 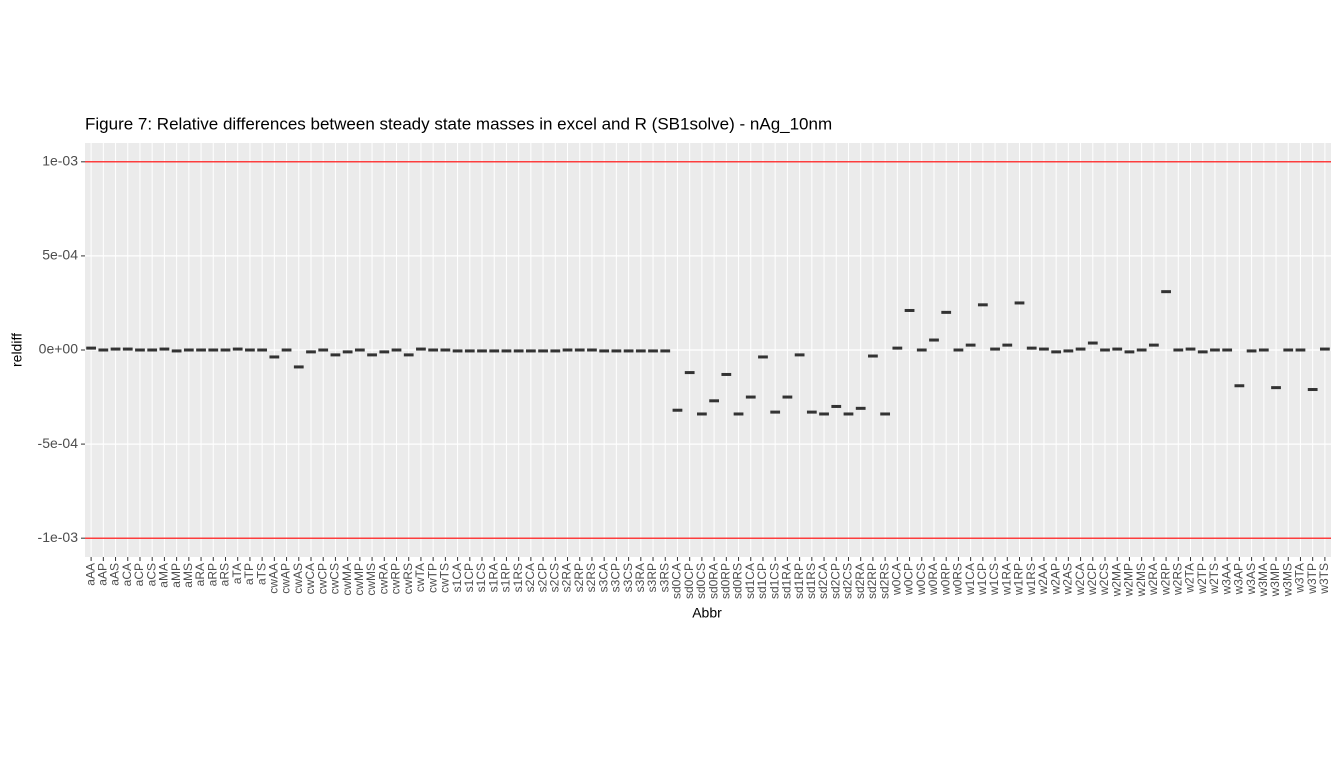 What do you see at coordinates (1226, 579) in the screenshot?
I see `x-tick-label: w3AA` at bounding box center [1226, 579].